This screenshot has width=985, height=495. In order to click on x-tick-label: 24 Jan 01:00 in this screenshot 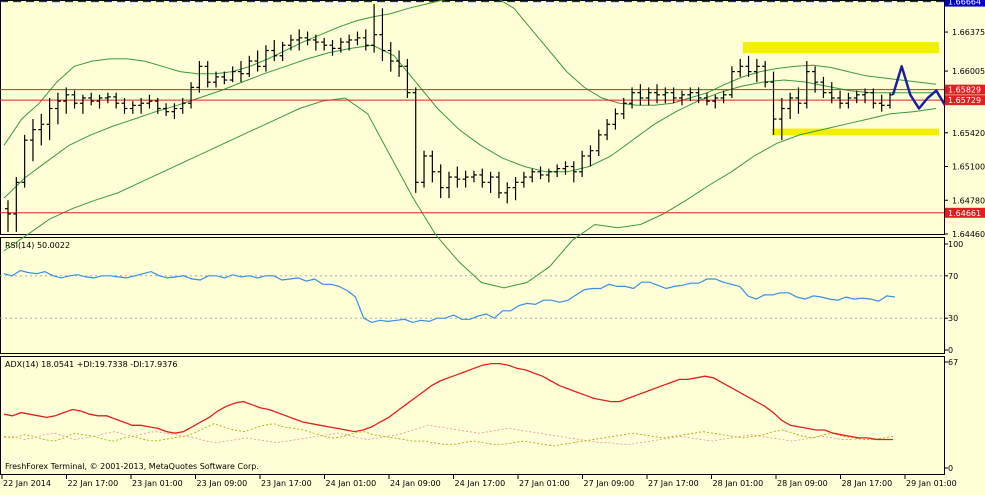, I will do `click(351, 483)`.